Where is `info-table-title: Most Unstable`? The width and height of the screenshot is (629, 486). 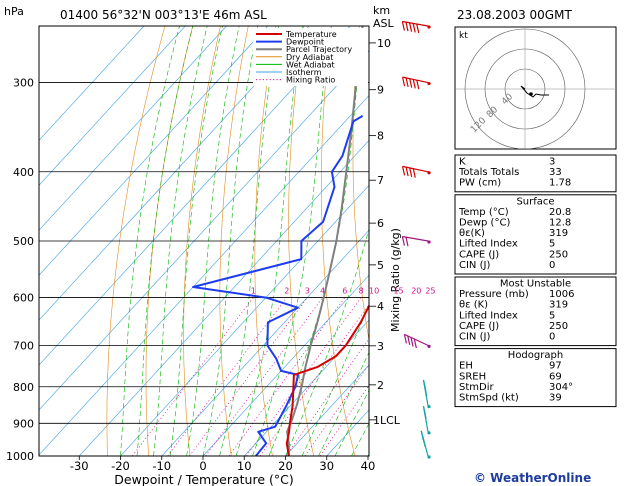 info-table-title: Most Unstable is located at coordinates (535, 284).